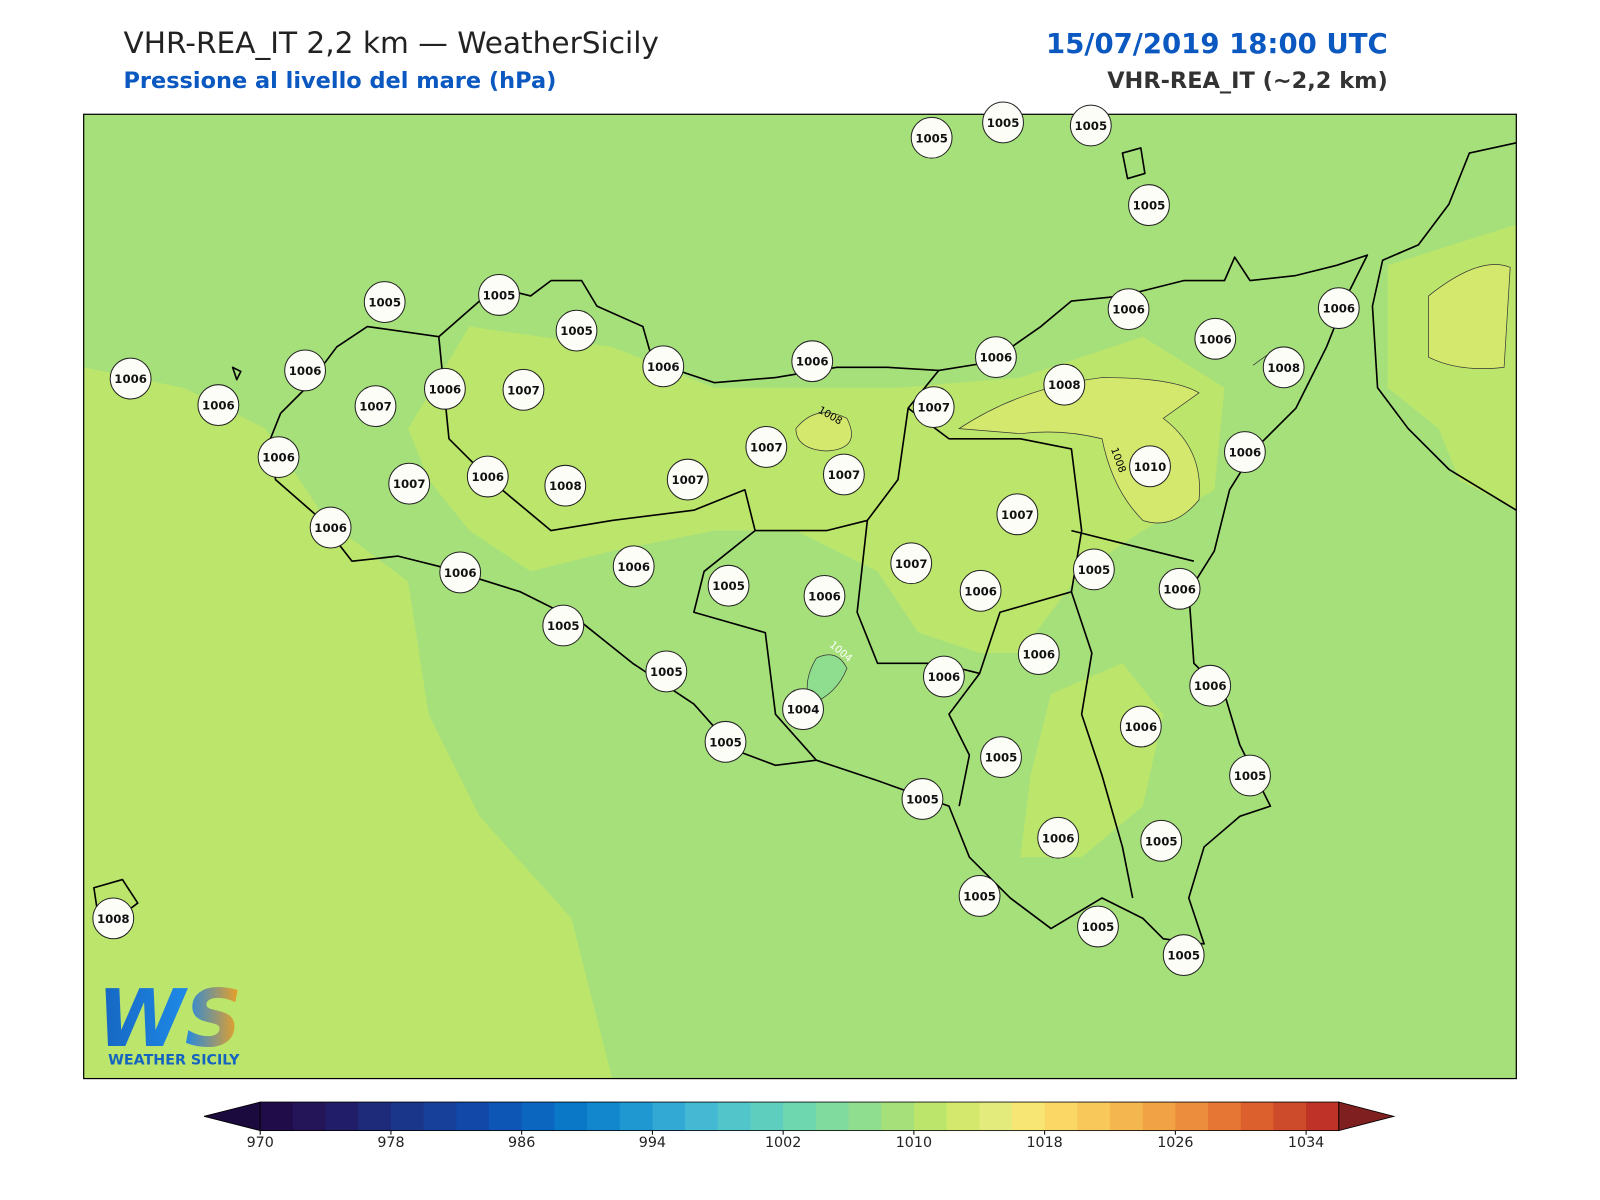 The width and height of the screenshot is (1600, 1200). What do you see at coordinates (827, 679) in the screenshot?
I see `field-region` at bounding box center [827, 679].